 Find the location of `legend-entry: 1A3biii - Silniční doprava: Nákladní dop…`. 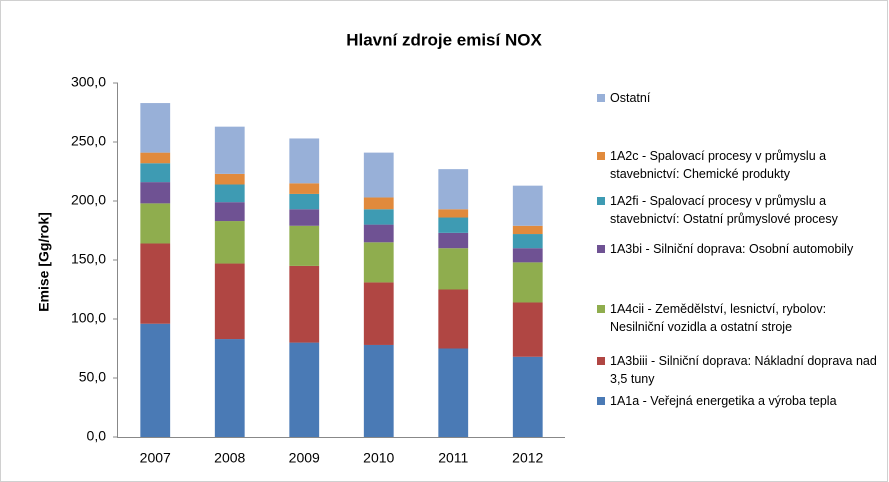

legend-entry: 1A3biii - Silniční doprava: Nákladní dop… is located at coordinates (739, 370).